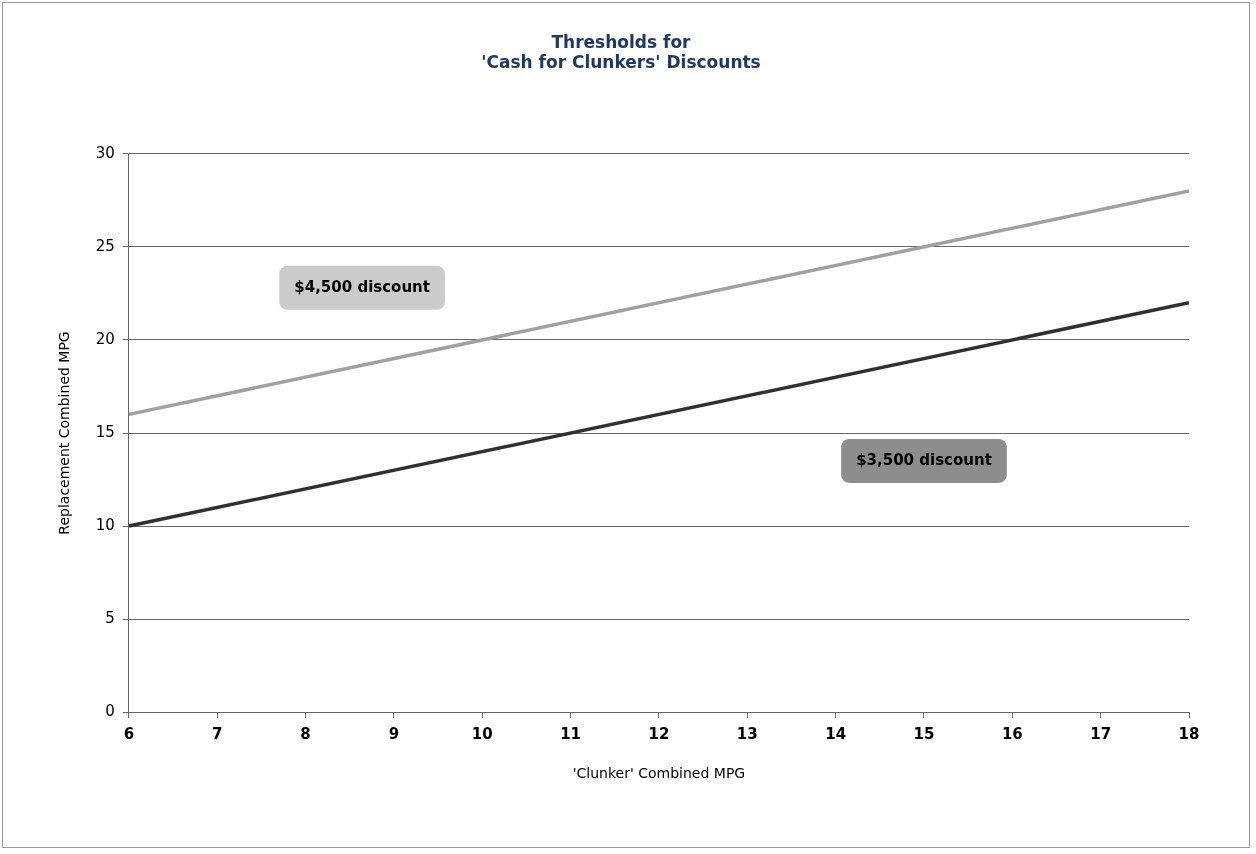 This screenshot has height=854, width=1256. Describe the element at coordinates (105, 431) in the screenshot. I see `y-tick-label: 15` at that location.